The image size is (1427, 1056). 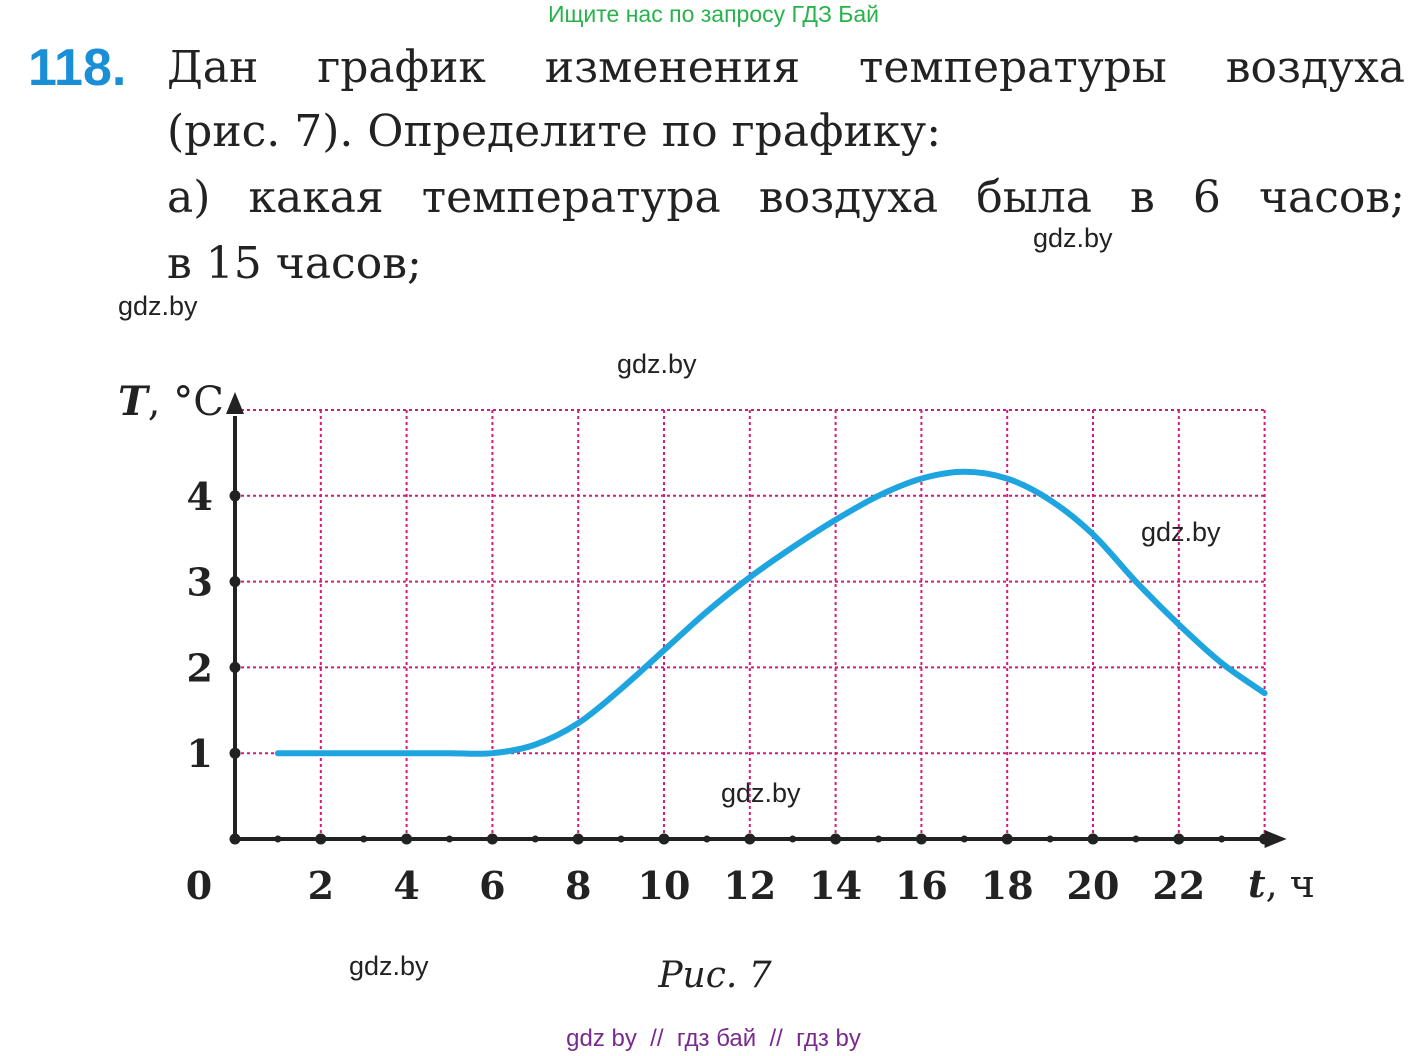 I want to click on x-axis-arrow, so click(x=1275, y=839).